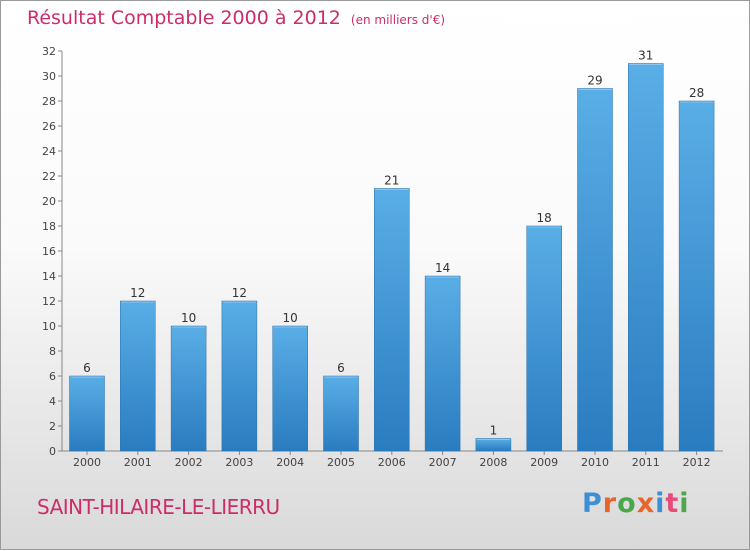 This screenshot has height=551, width=750. What do you see at coordinates (595, 462) in the screenshot?
I see `x-tick-label: 2010` at bounding box center [595, 462].